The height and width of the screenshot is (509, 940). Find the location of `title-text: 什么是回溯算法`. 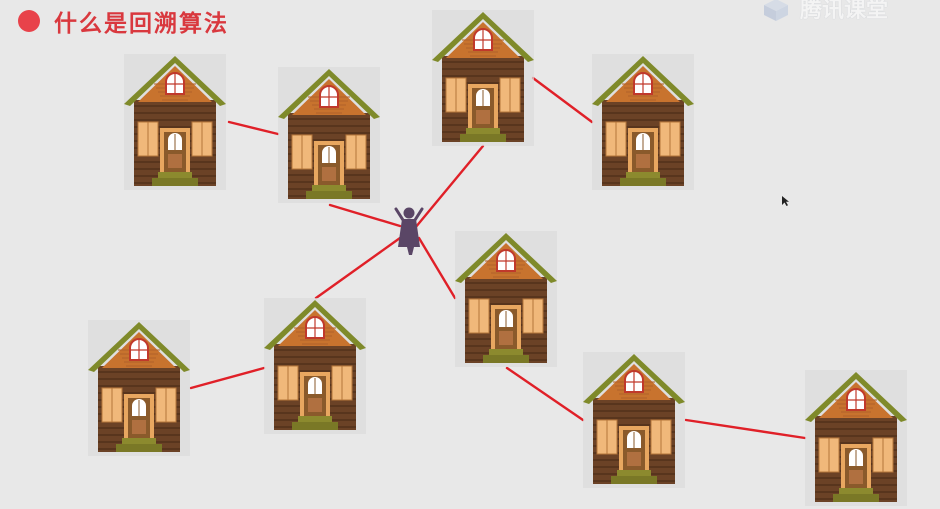

title-text: 什么是回溯算法 is located at coordinates (141, 24).